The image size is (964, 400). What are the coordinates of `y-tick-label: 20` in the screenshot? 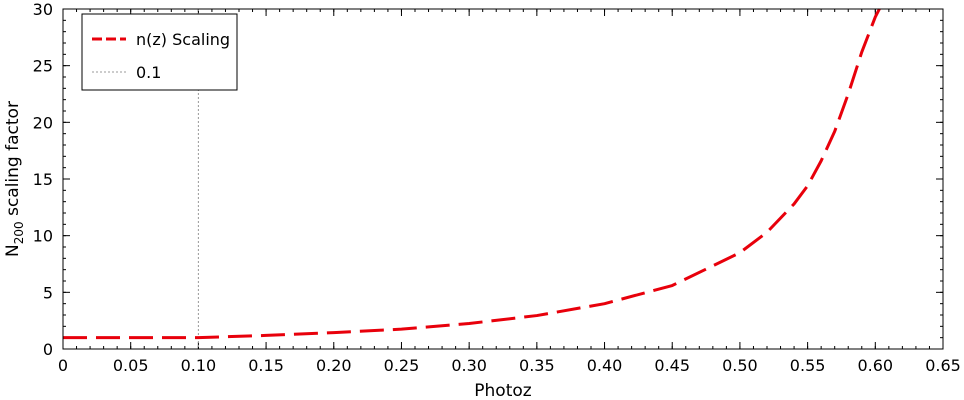 It's located at (43, 122).